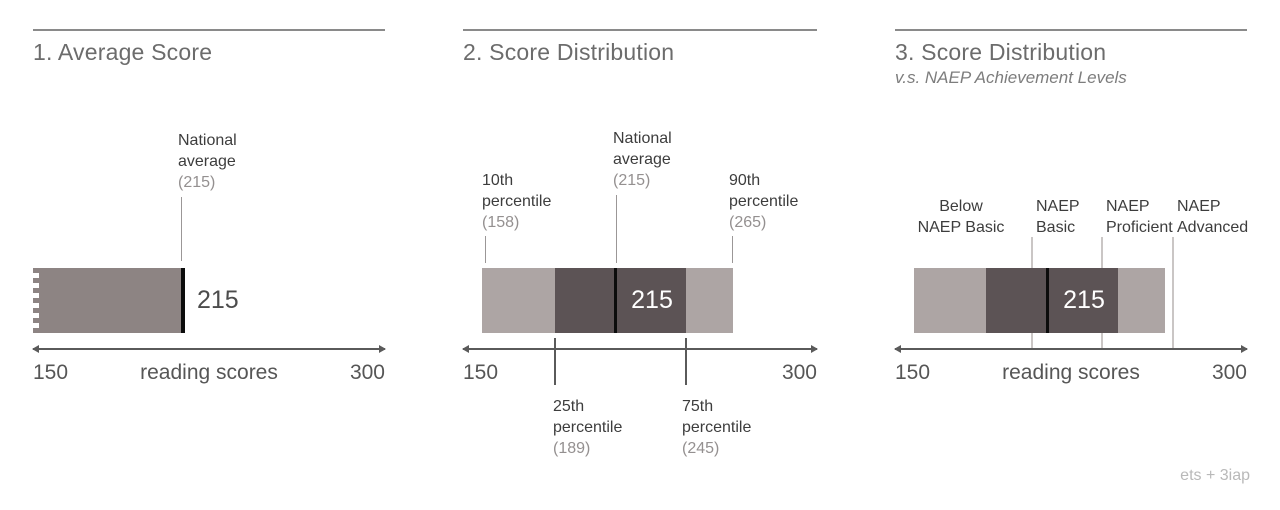  What do you see at coordinates (1215, 475) in the screenshot?
I see `credit-text: ets + 3iap` at bounding box center [1215, 475].